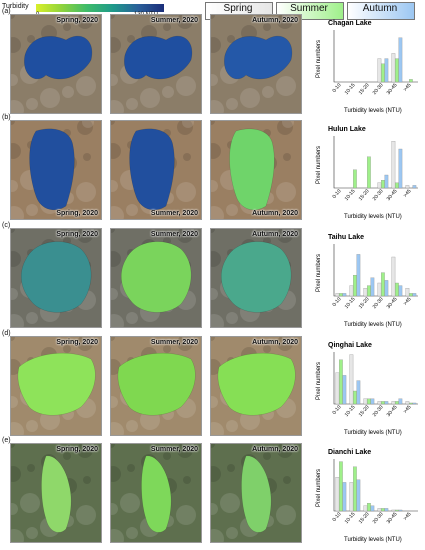  Describe the element at coordinates (6, 11) in the screenshot. I see `panel-letter: (a)` at that location.